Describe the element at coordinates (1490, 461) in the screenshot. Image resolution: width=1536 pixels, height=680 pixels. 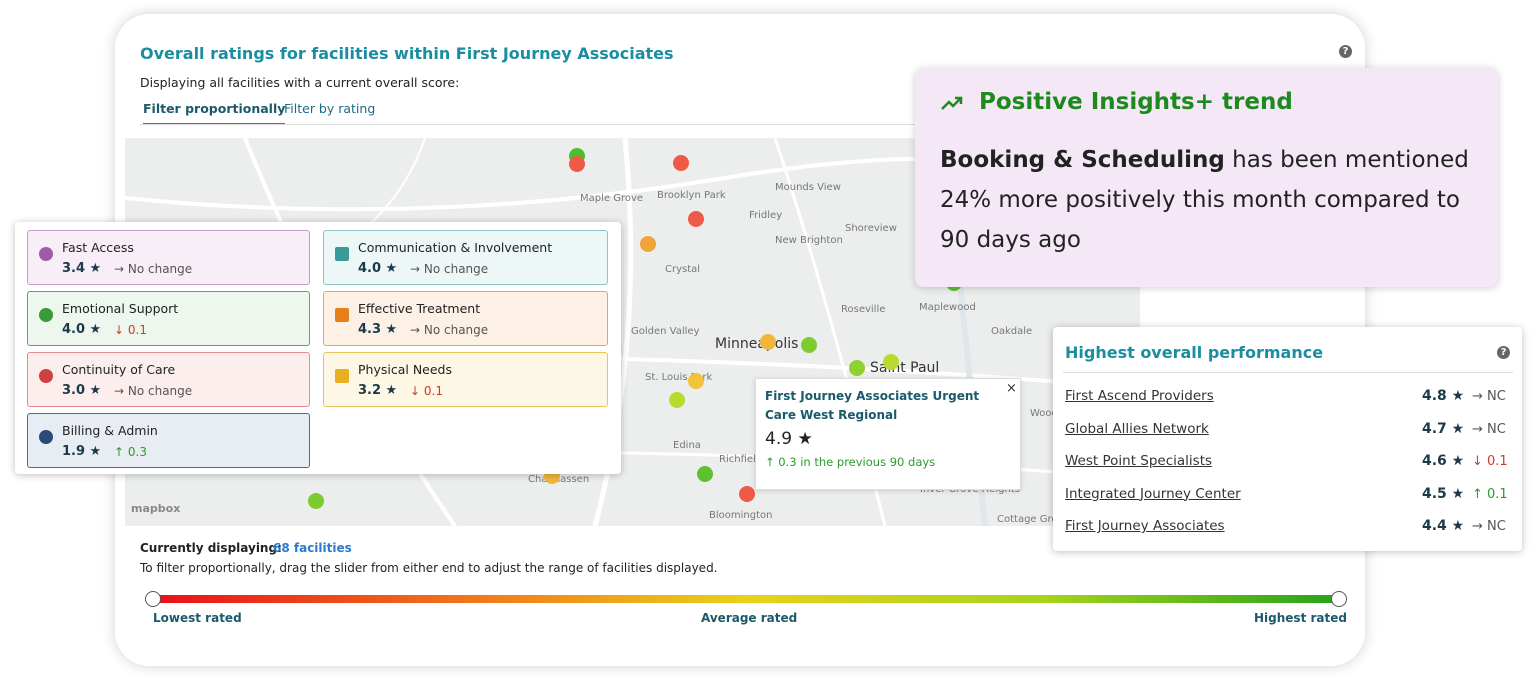
I see `facility-change: ↓ 0.1` at that location.